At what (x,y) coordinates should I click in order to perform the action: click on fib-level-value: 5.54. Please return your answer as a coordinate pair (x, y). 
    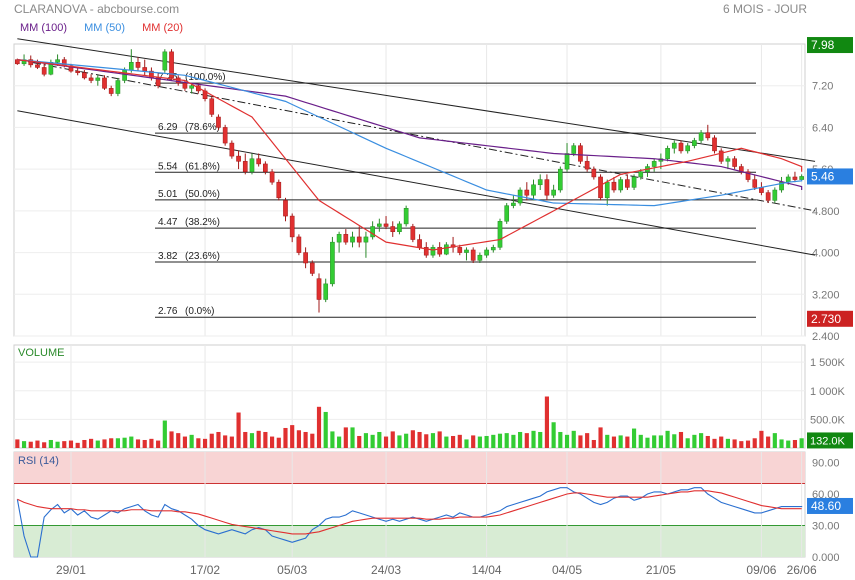
    Looking at the image, I should click on (168, 166).